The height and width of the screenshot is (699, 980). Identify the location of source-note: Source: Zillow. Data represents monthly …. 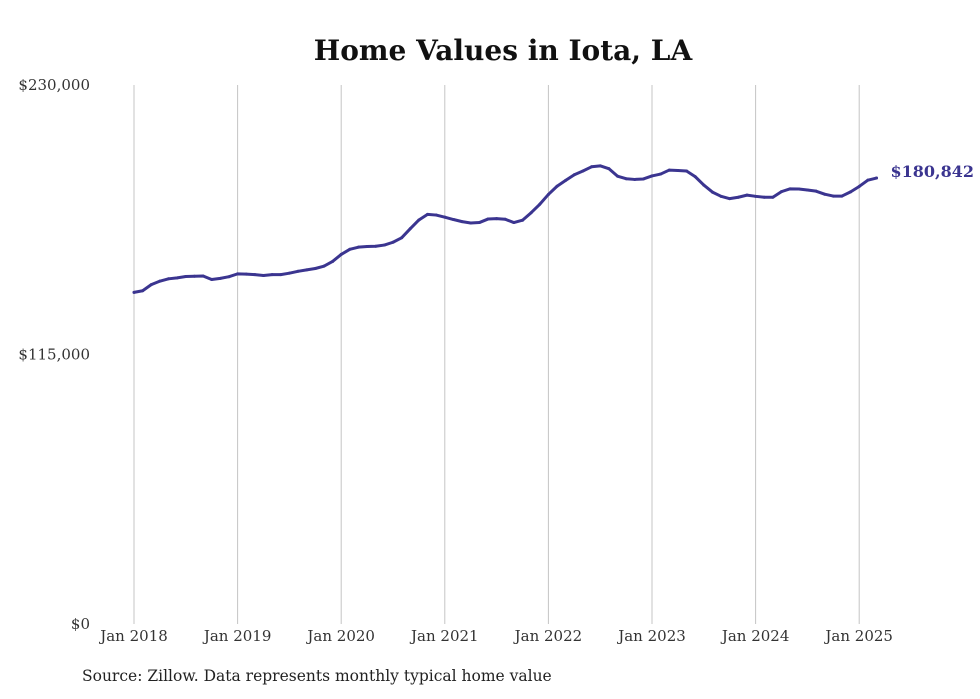
(317, 676).